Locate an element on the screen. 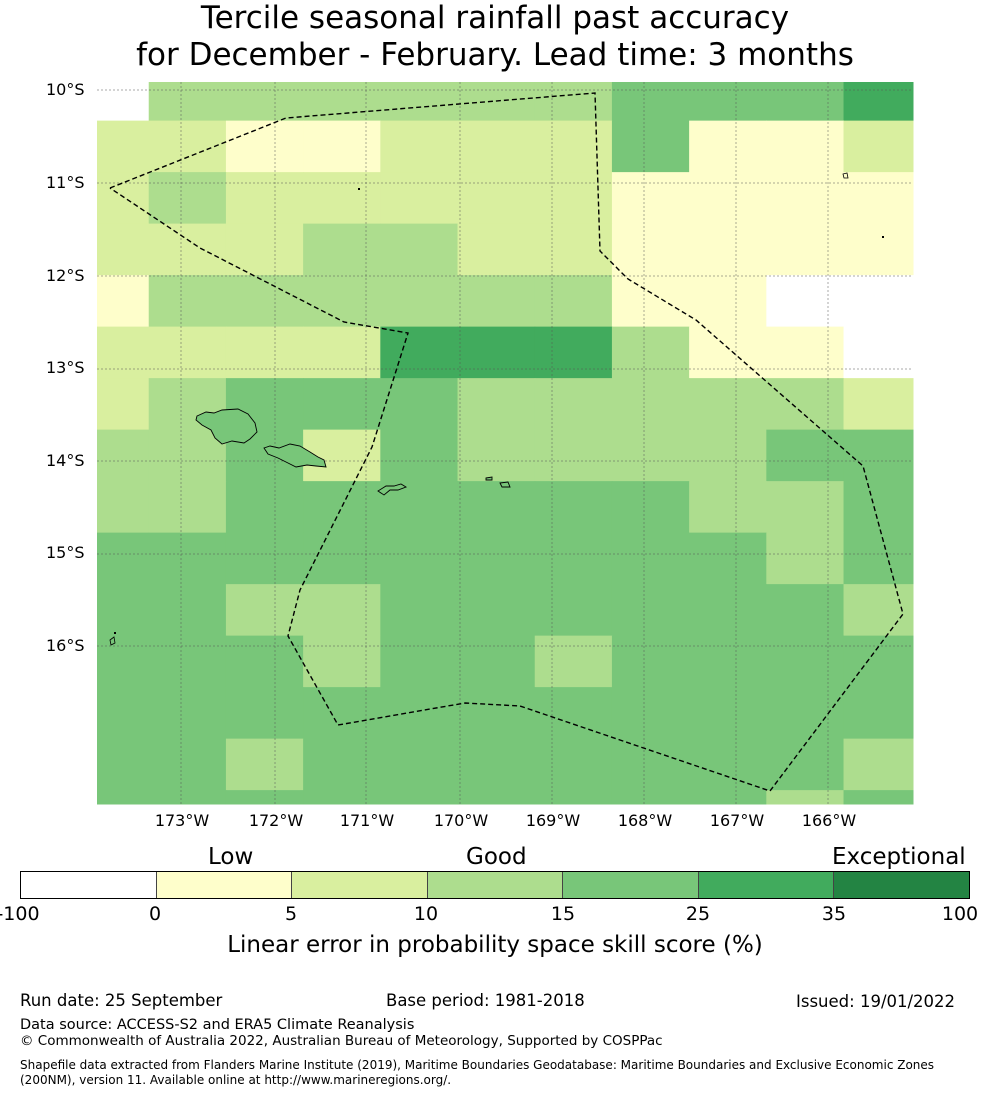  legend-category-good: Good is located at coordinates (496, 857).